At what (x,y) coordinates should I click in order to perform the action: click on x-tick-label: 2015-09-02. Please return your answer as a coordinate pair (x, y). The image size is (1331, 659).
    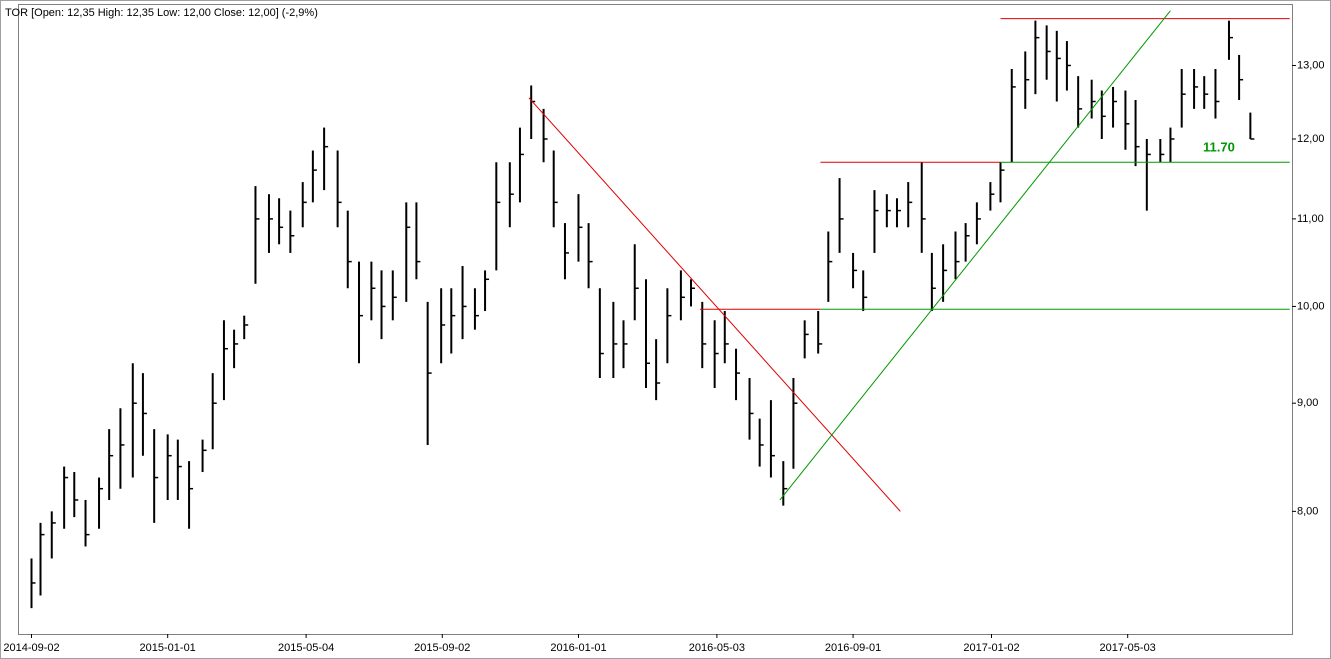
    Looking at the image, I should click on (442, 648).